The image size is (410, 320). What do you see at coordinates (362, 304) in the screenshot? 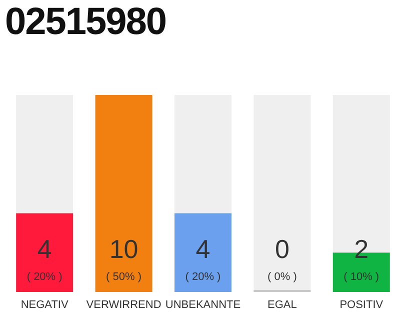
I see `x-tick-label: POSITIV` at bounding box center [362, 304].